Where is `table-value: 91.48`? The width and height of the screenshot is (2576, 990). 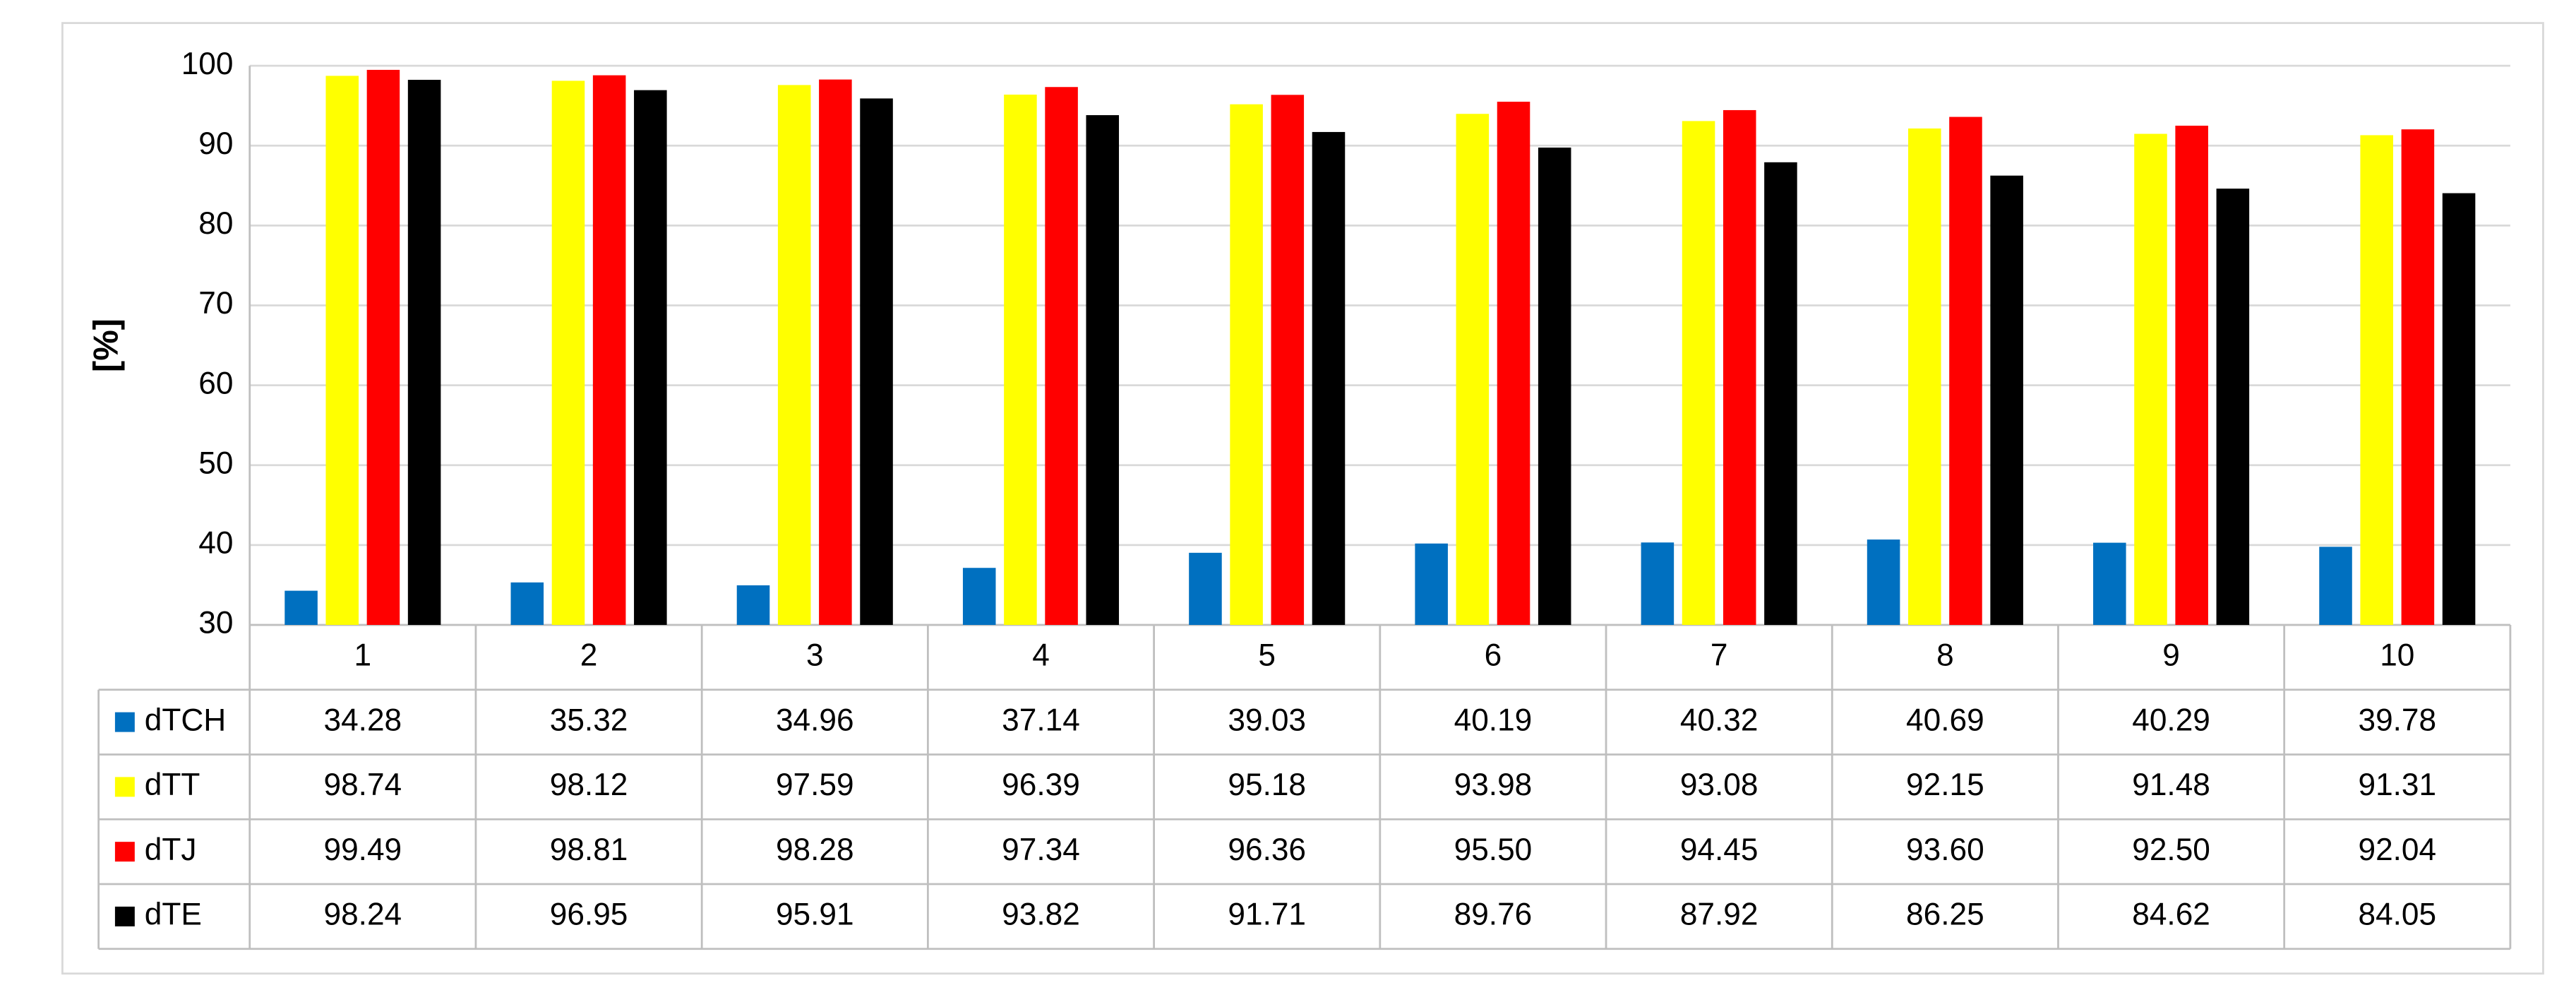
table-value: 91.48 is located at coordinates (2171, 785).